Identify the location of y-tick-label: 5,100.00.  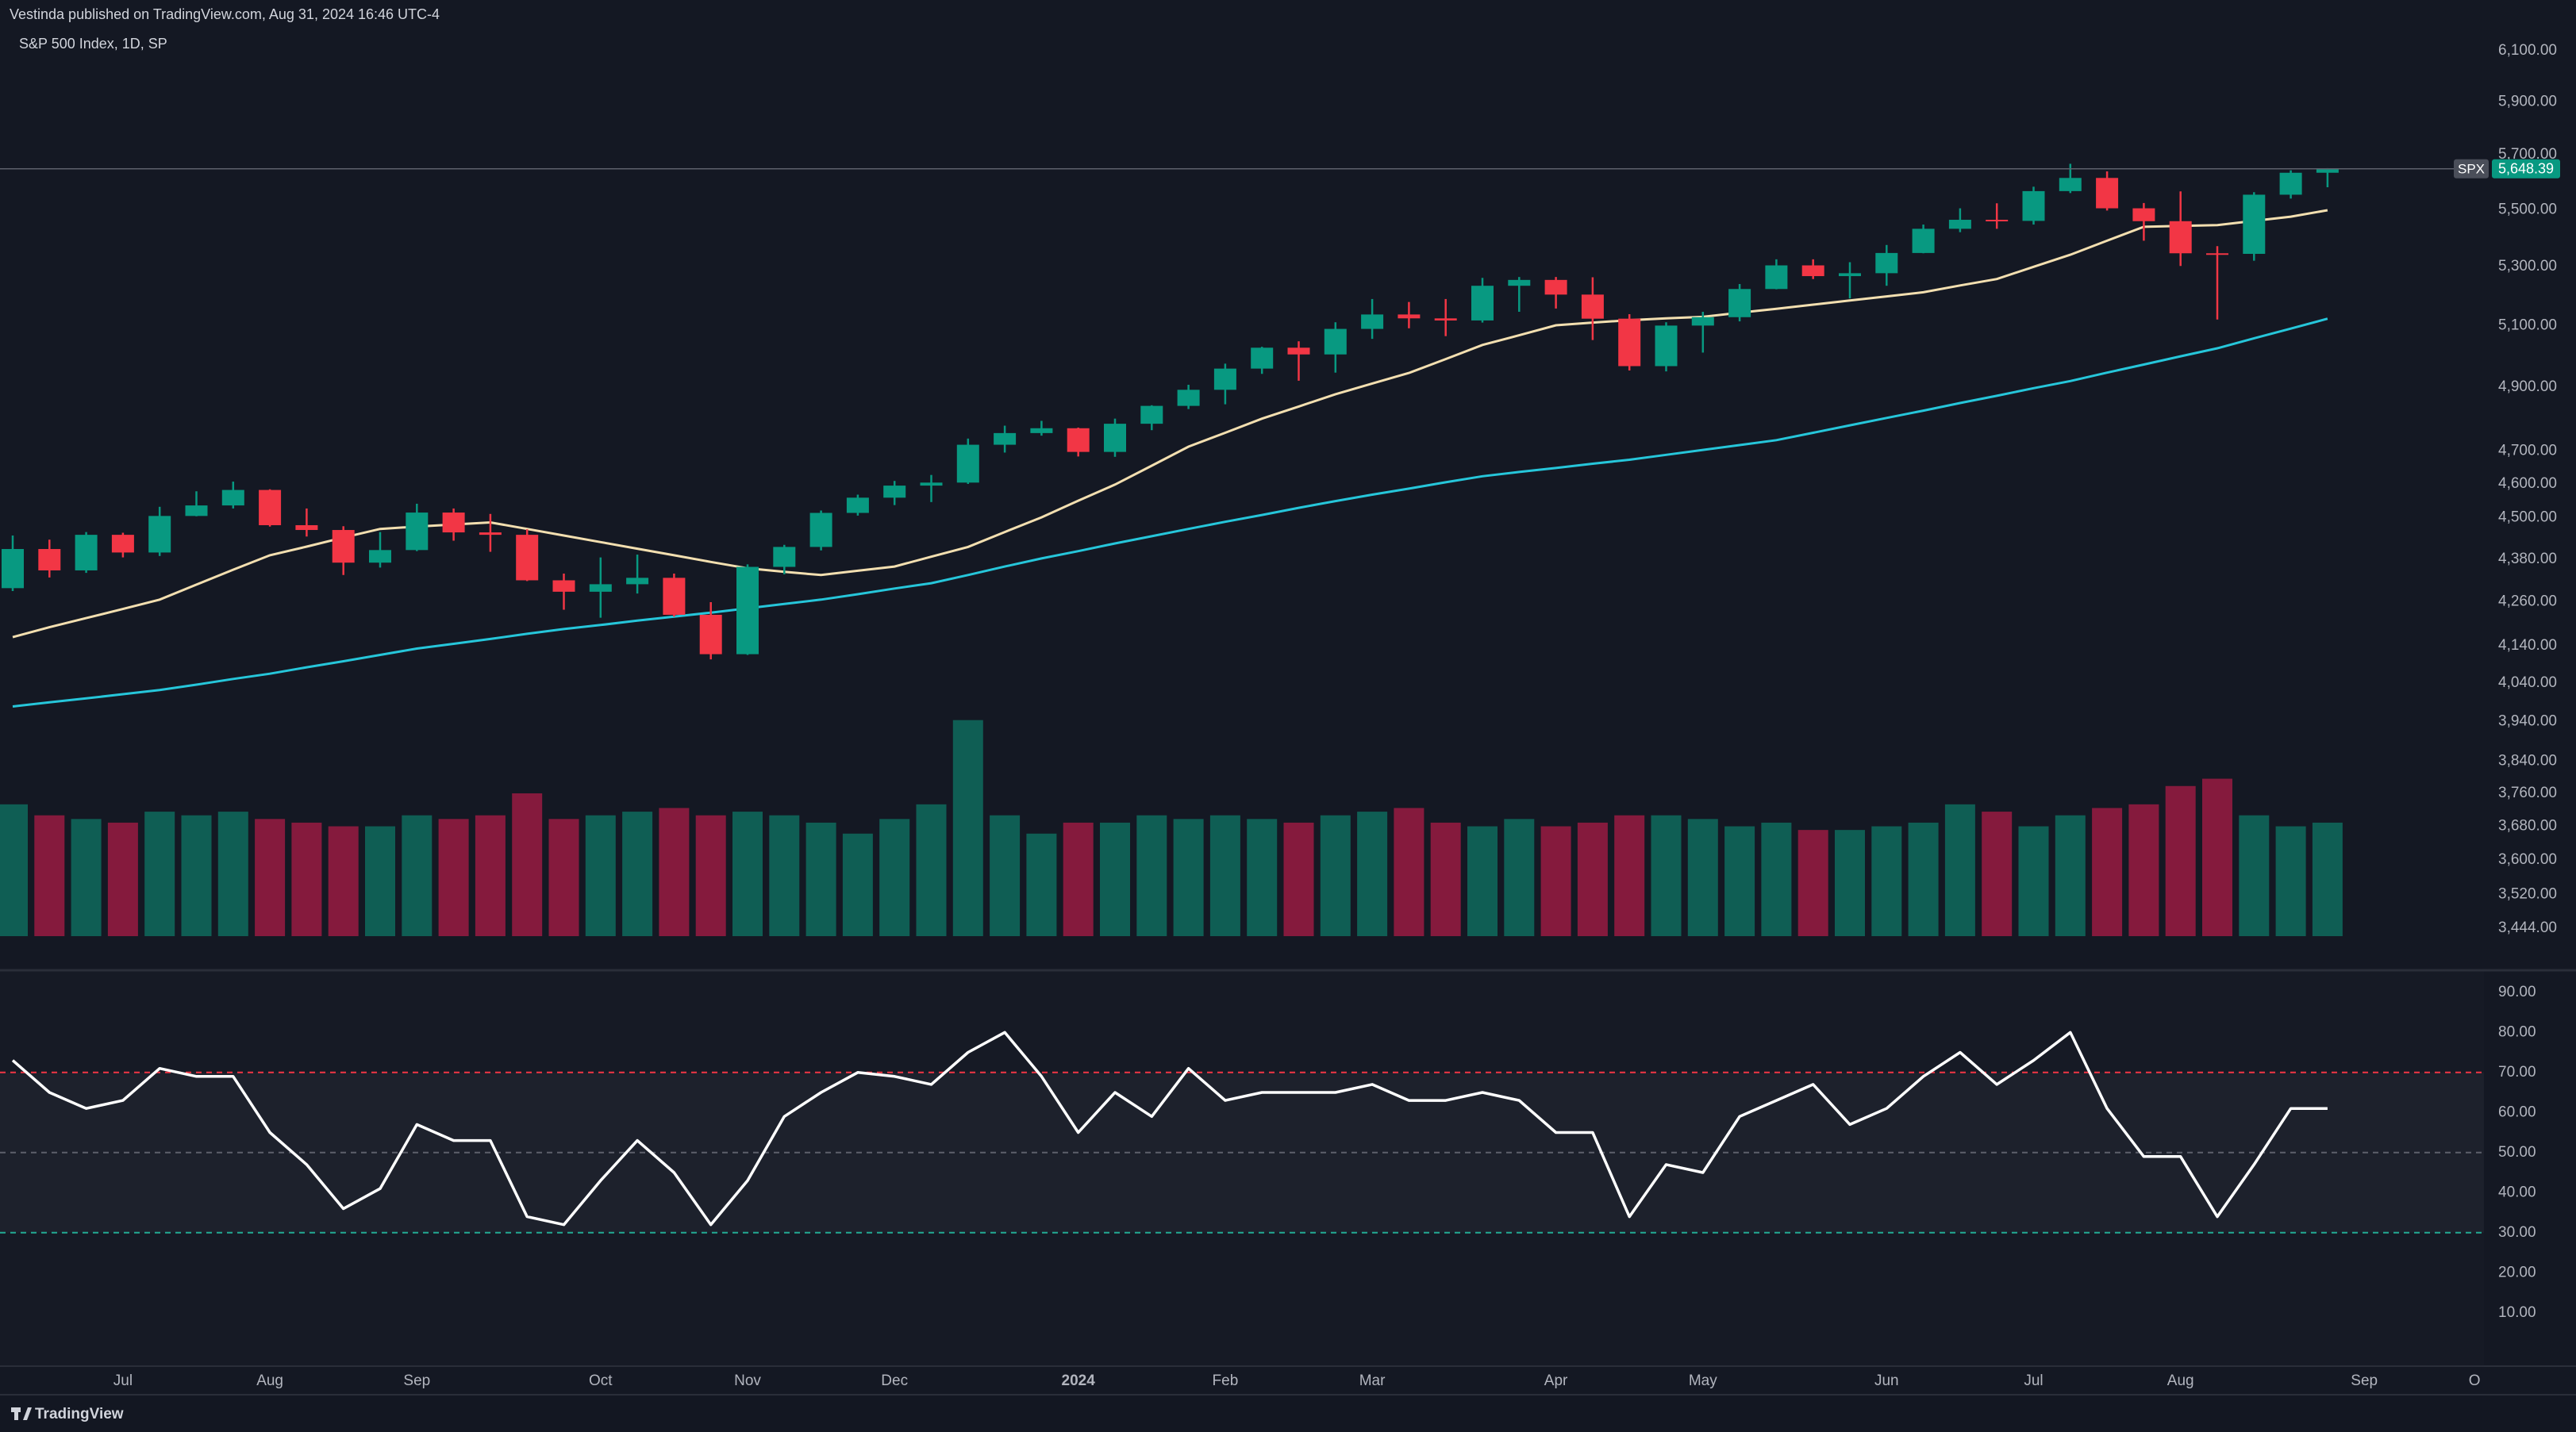
(2527, 325).